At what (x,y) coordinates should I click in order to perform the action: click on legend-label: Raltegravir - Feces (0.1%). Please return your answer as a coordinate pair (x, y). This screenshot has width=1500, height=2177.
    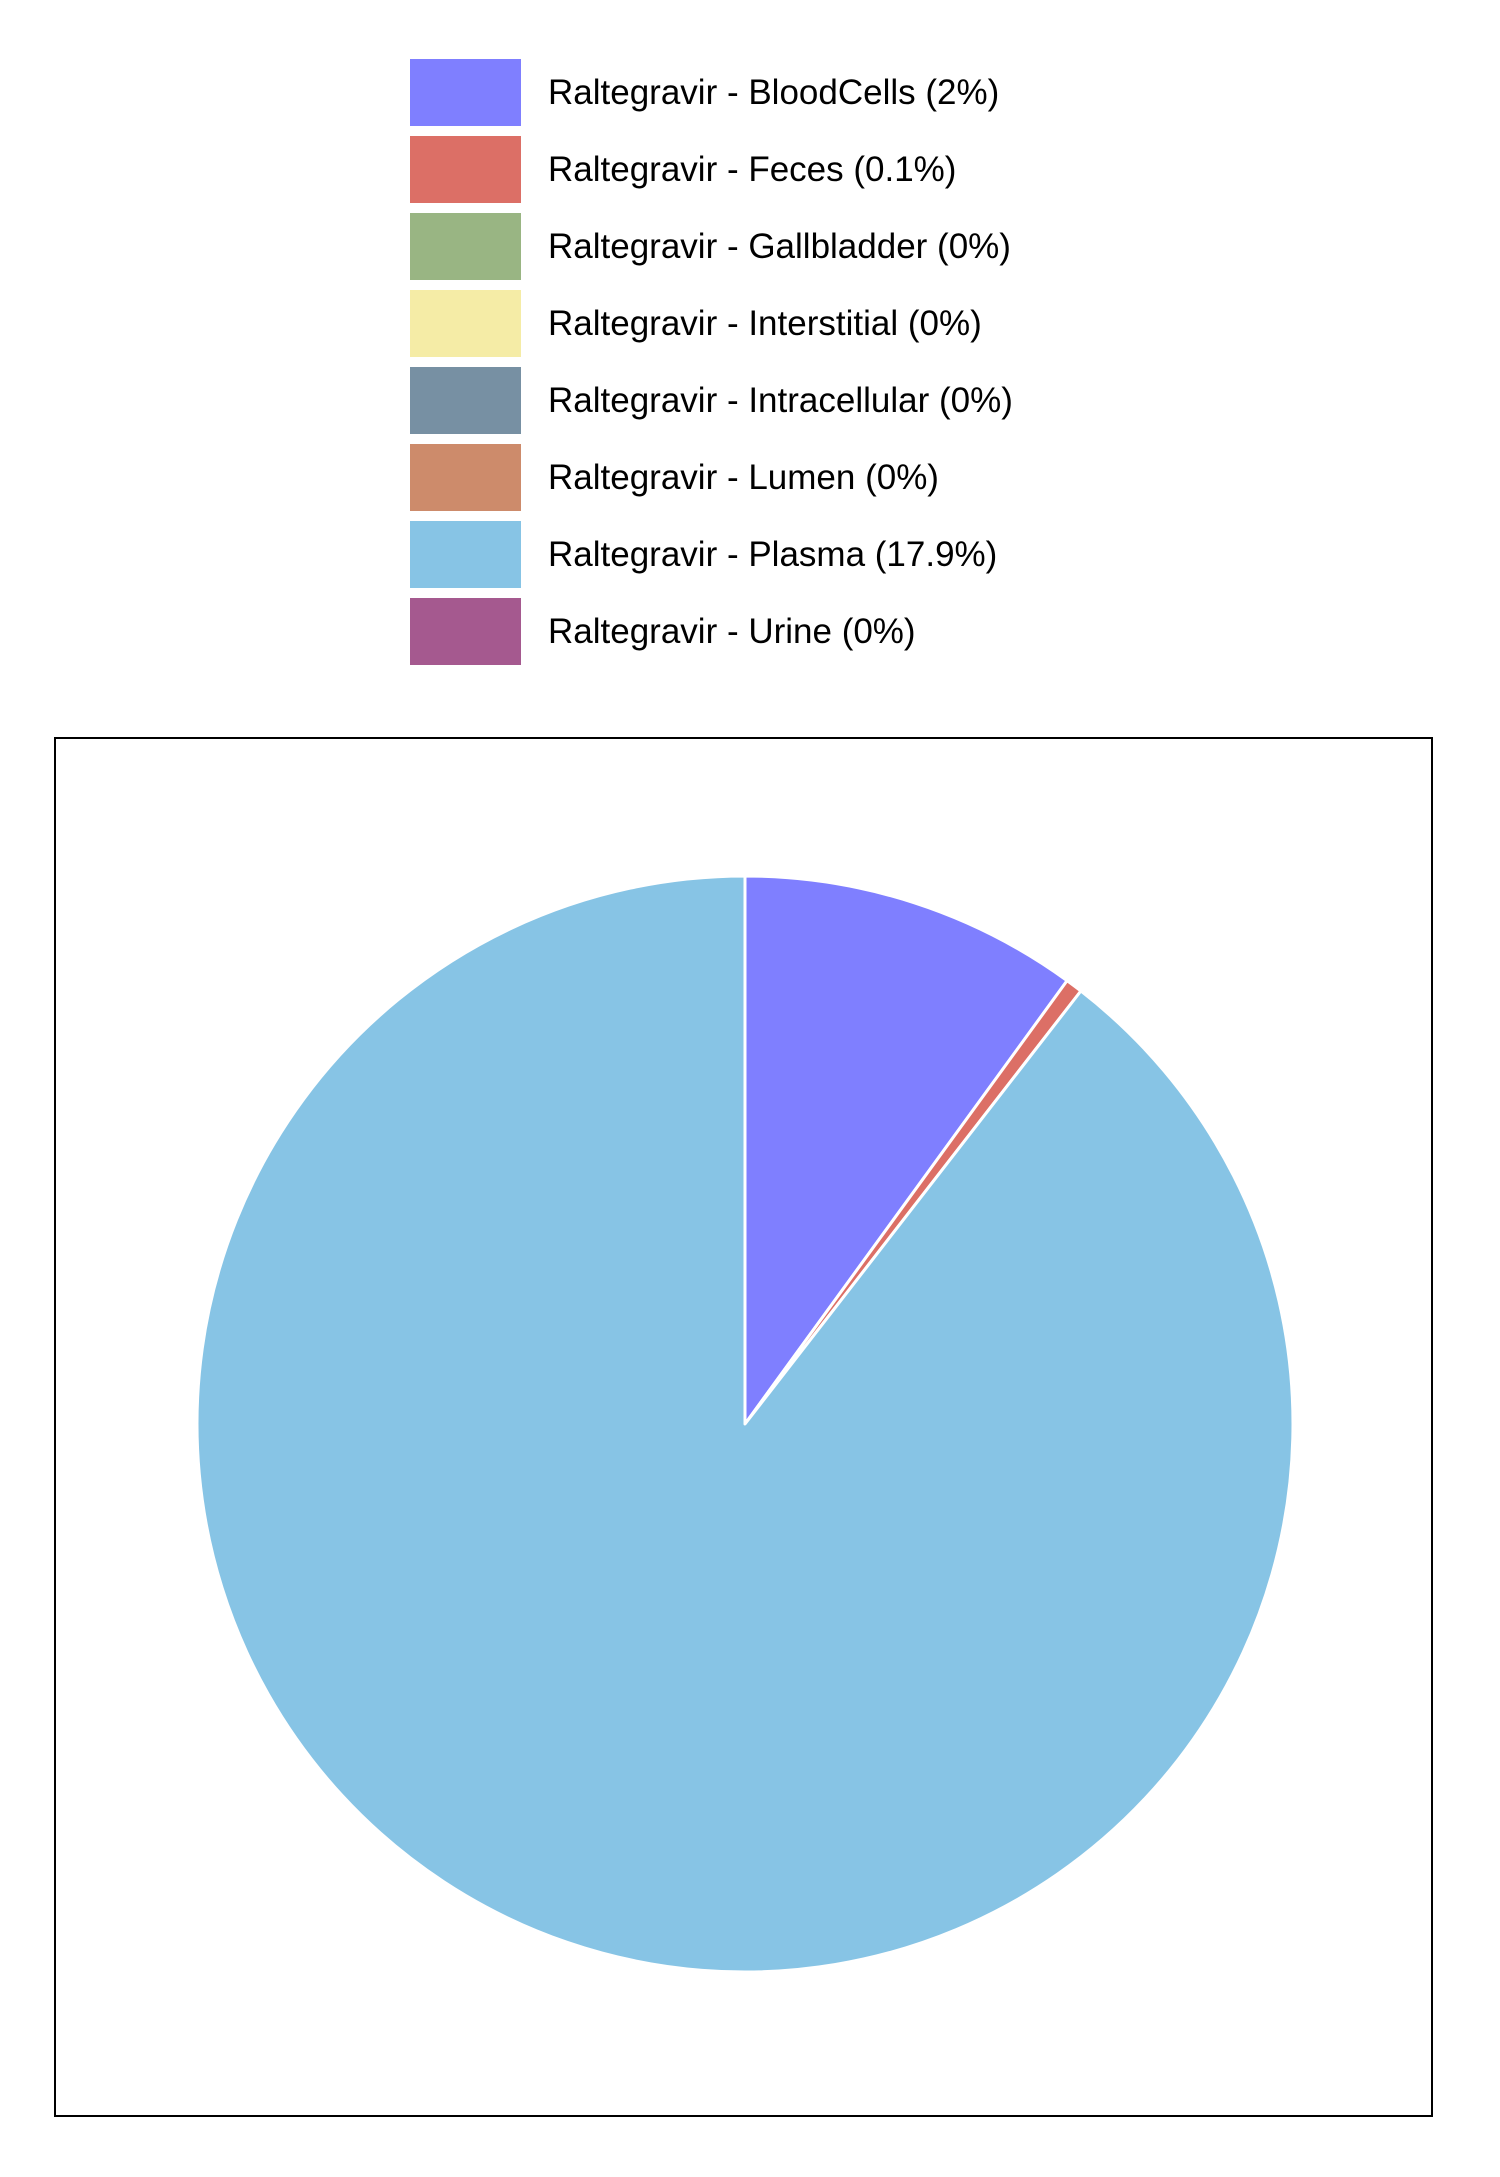
    Looking at the image, I should click on (752, 169).